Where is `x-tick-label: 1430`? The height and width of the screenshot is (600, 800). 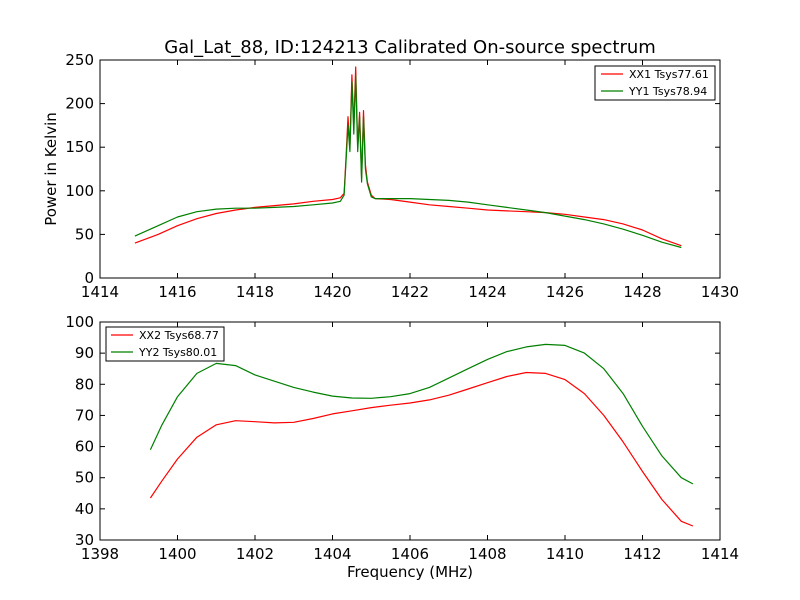
x-tick-label: 1430 is located at coordinates (720, 292).